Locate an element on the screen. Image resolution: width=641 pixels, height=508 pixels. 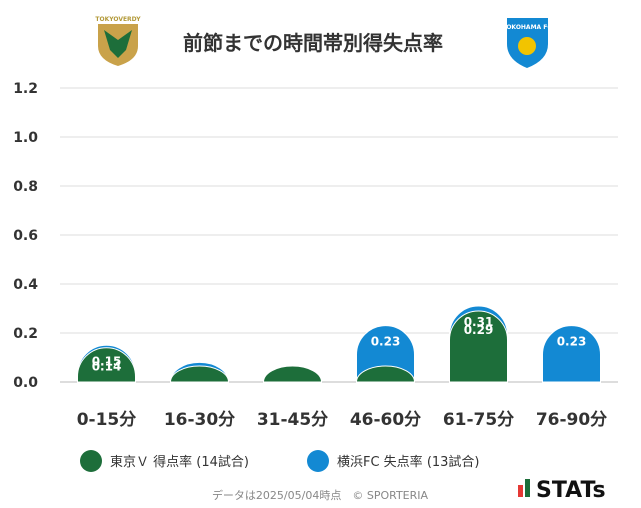
away-team-logo: YOKOHAMA FC is located at coordinates (526, 43).